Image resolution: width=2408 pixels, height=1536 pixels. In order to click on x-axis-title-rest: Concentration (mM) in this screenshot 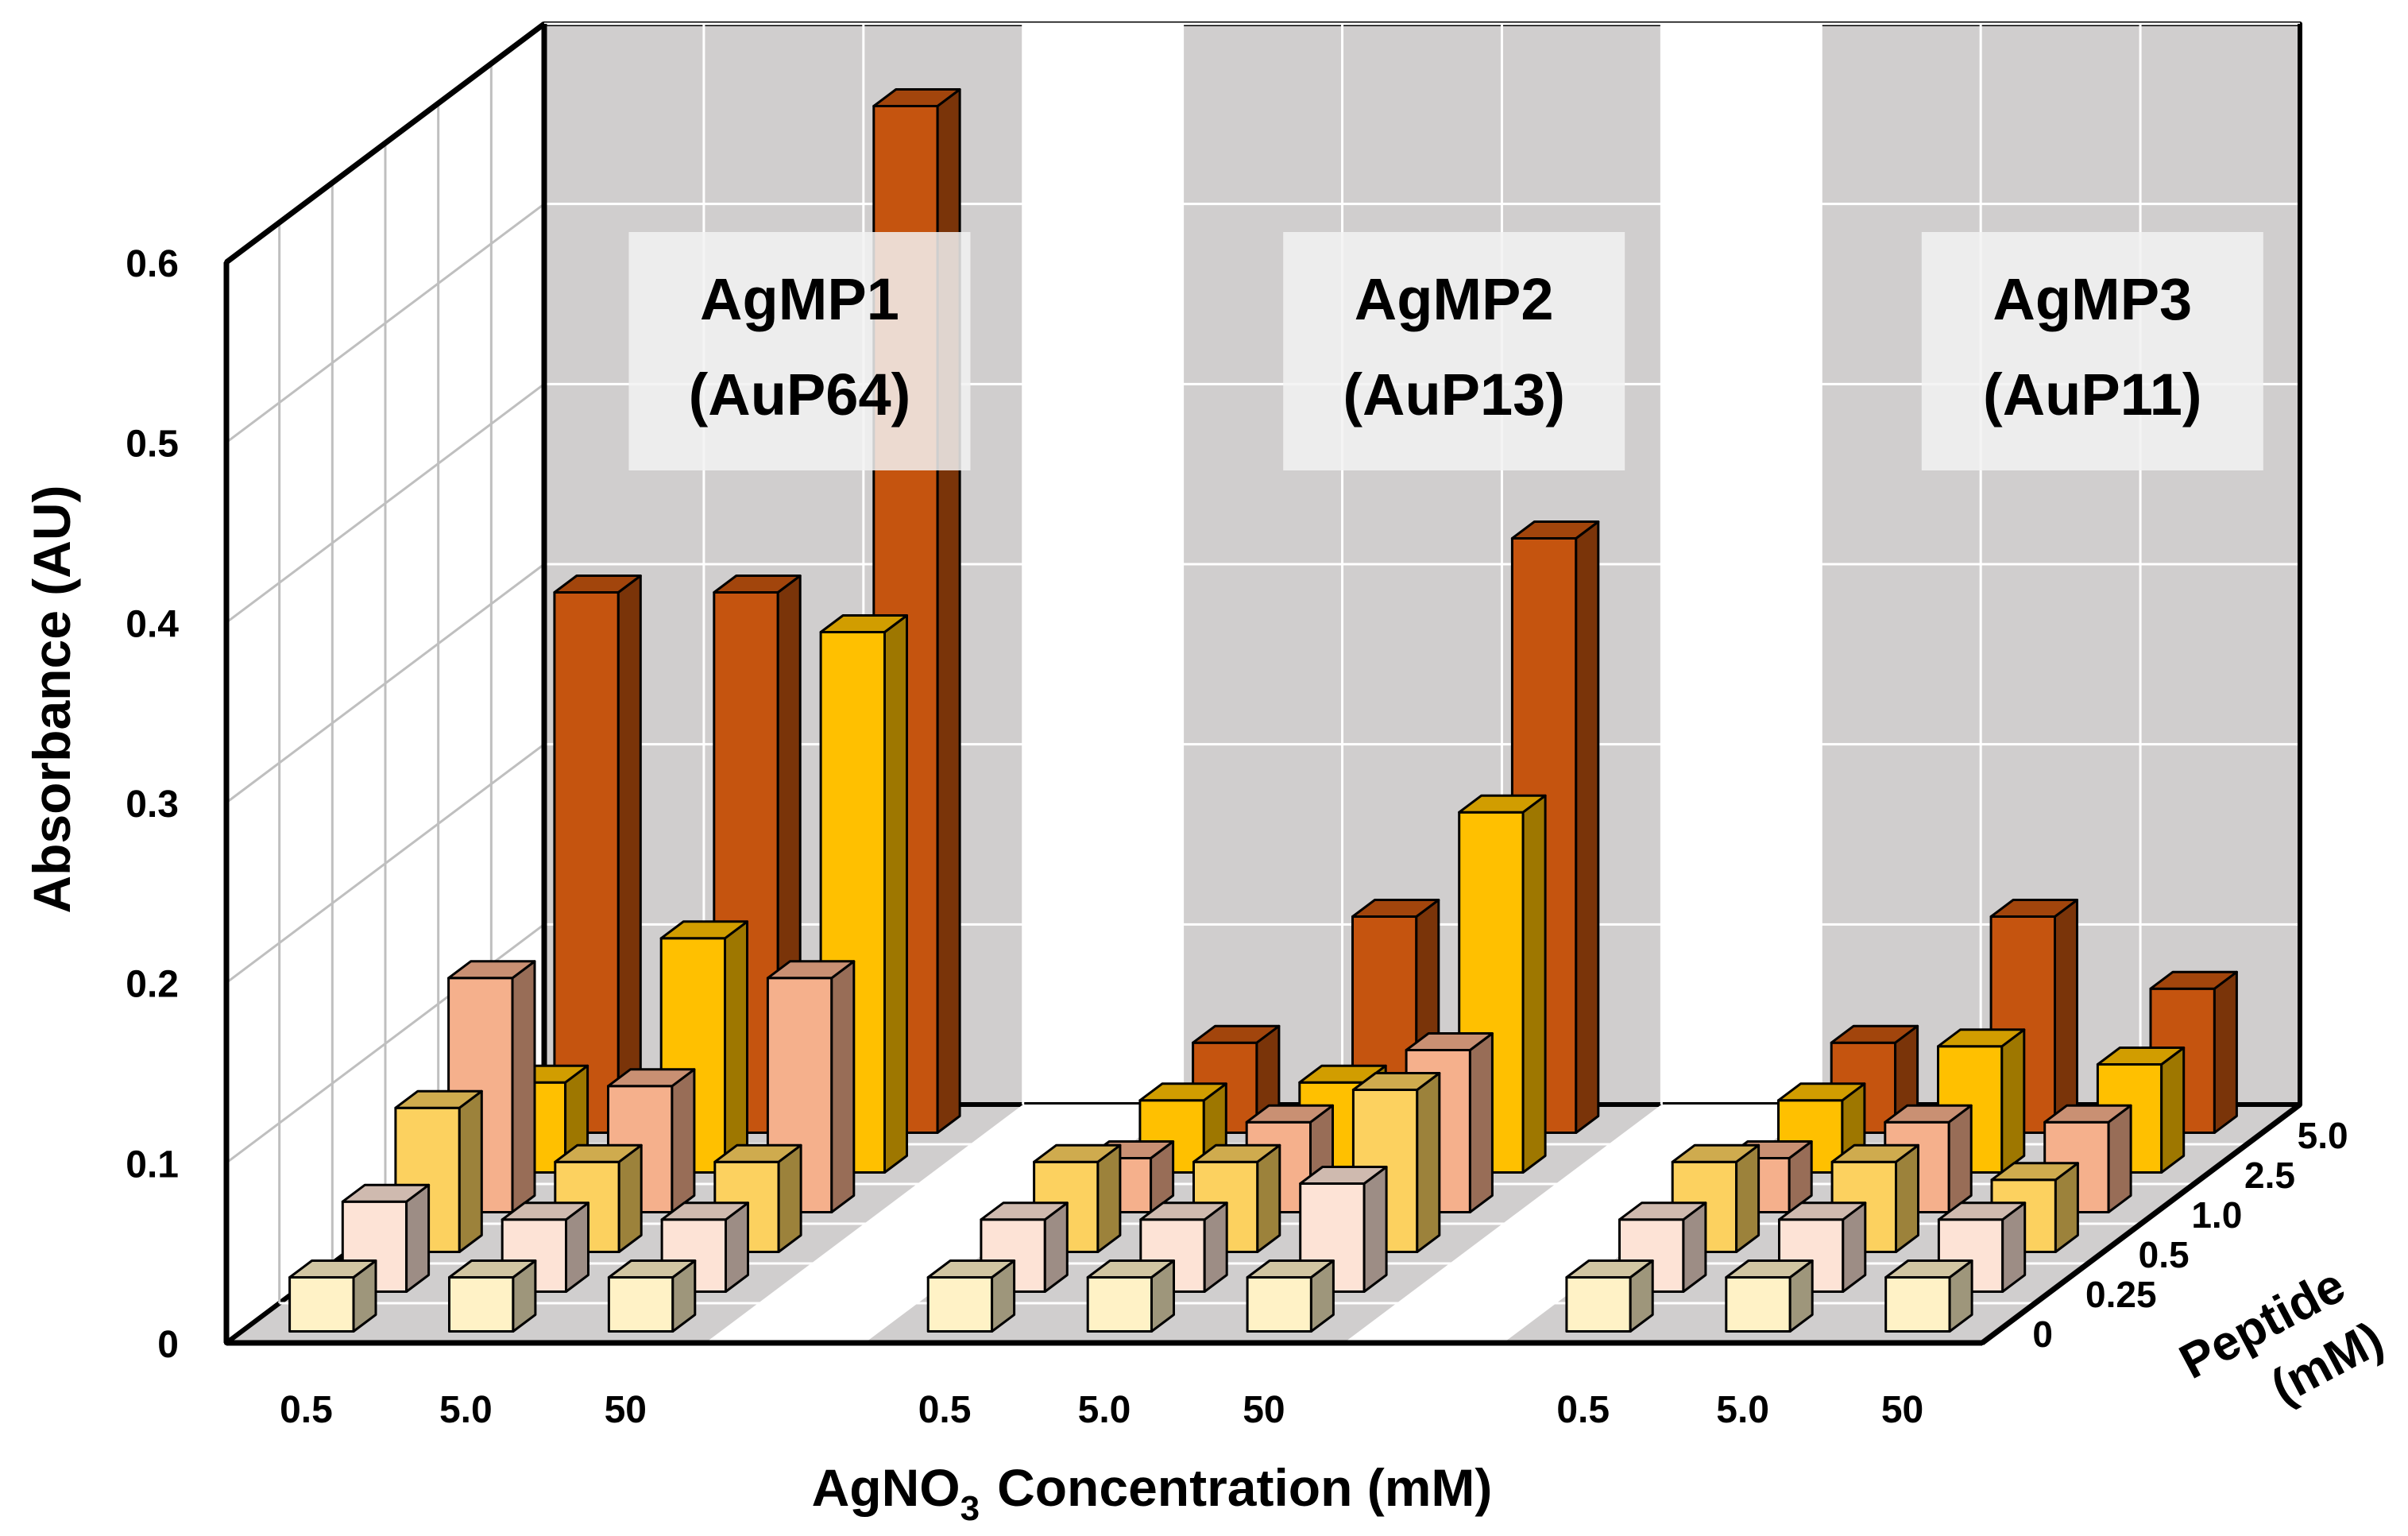, I will do `click(1244, 1487)`.